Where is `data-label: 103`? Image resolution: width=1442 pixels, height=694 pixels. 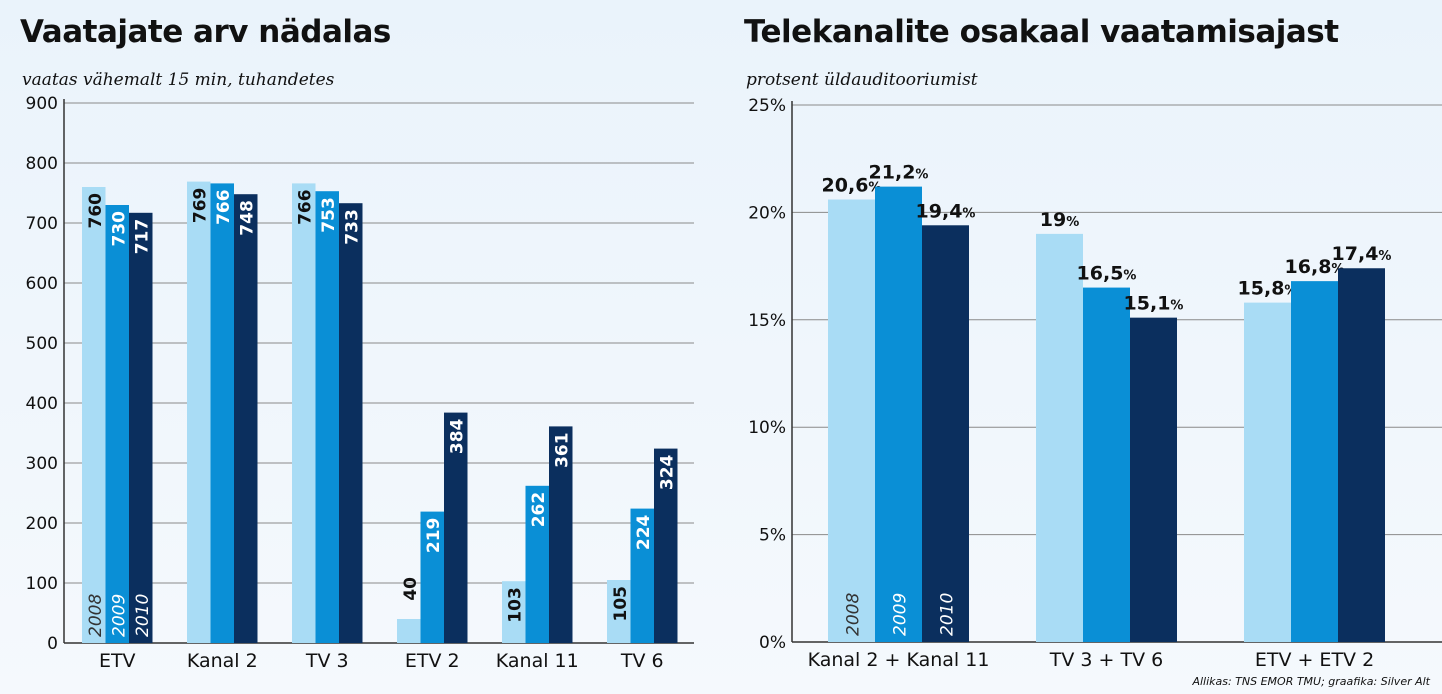
data-label: 103 is located at coordinates (516, 605).